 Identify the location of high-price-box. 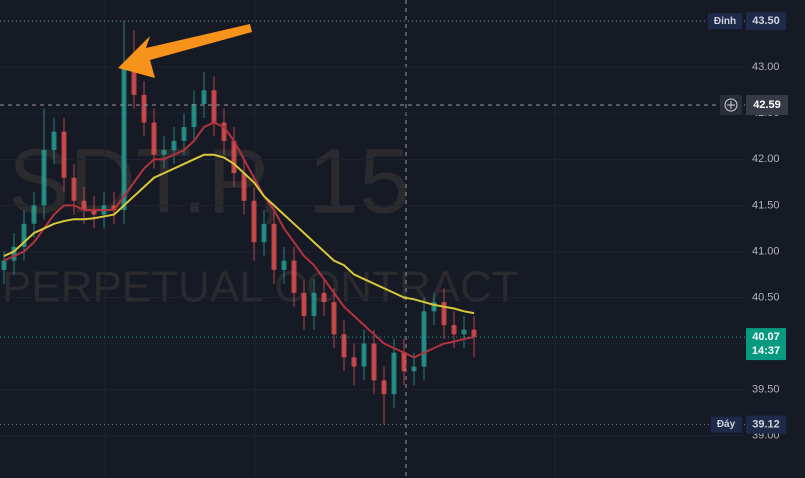
(766, 21).